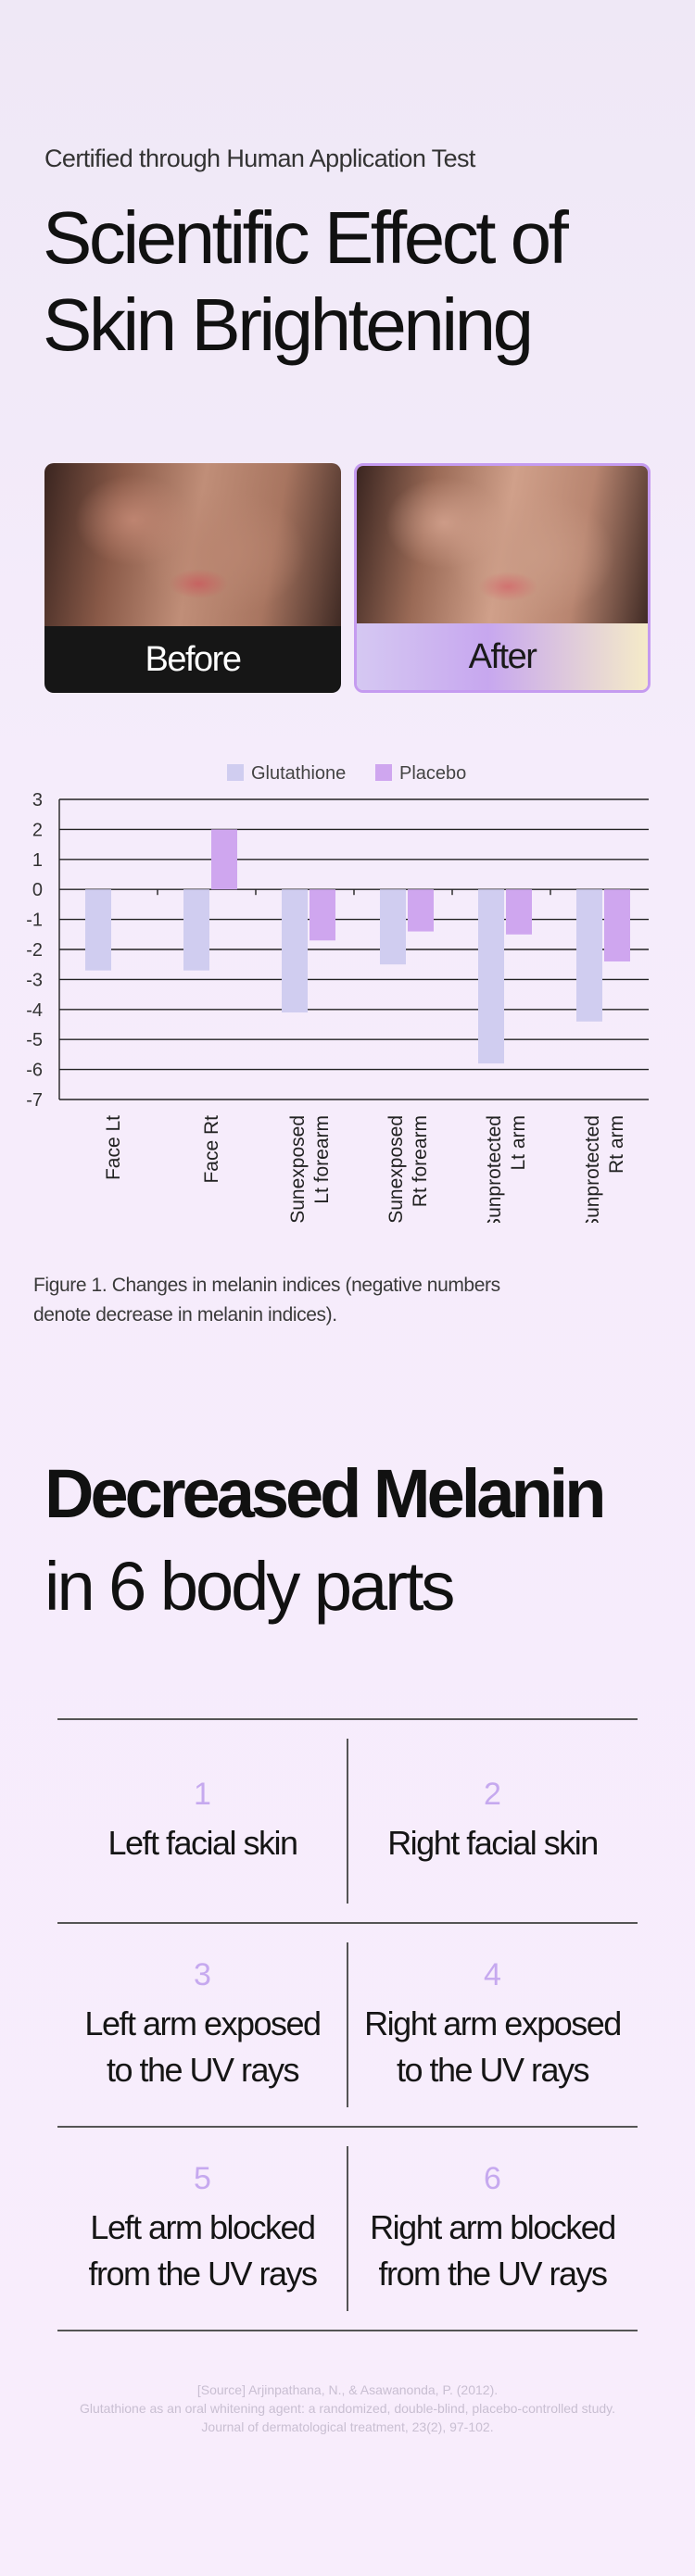 This screenshot has width=695, height=2576. I want to click on after-label: After, so click(502, 656).